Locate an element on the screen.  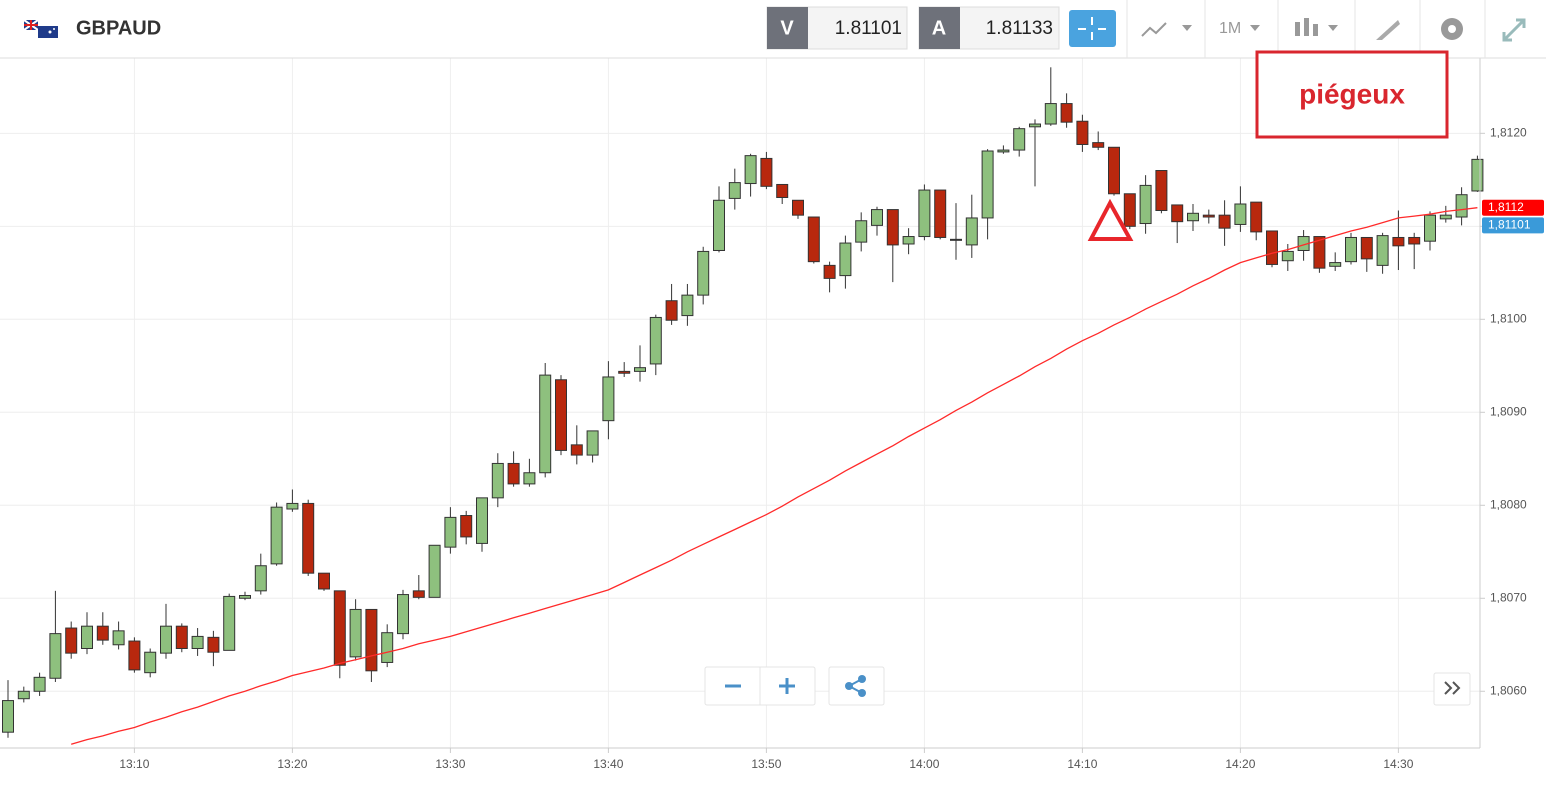
ask-box: A 1.81133 is located at coordinates (989, 28).